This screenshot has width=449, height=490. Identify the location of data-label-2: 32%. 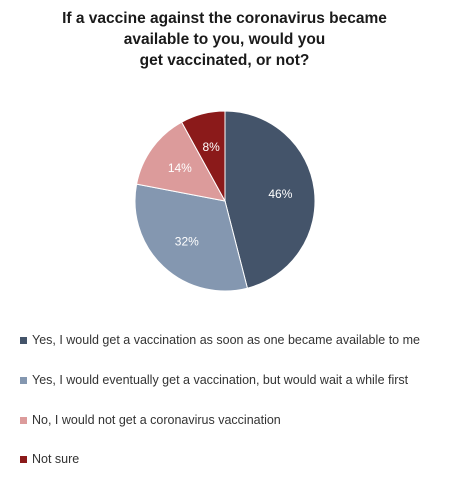
(187, 242).